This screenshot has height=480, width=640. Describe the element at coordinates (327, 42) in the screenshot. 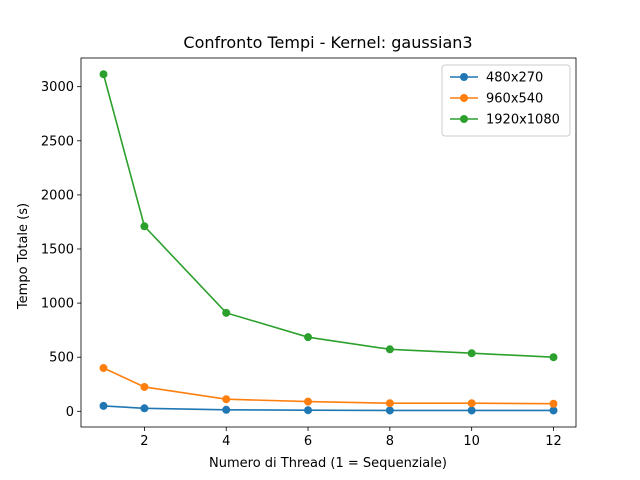

I see `chart-title: Confronto Tempi - Kernel: gaussian3` at that location.